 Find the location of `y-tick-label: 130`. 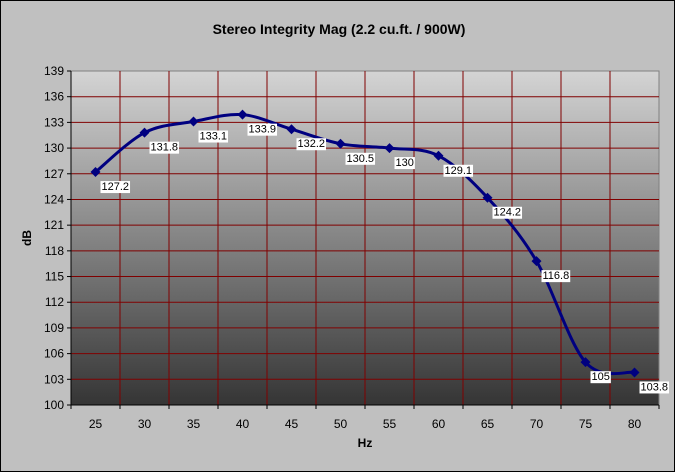

y-tick-label: 130 is located at coordinates (54, 148).